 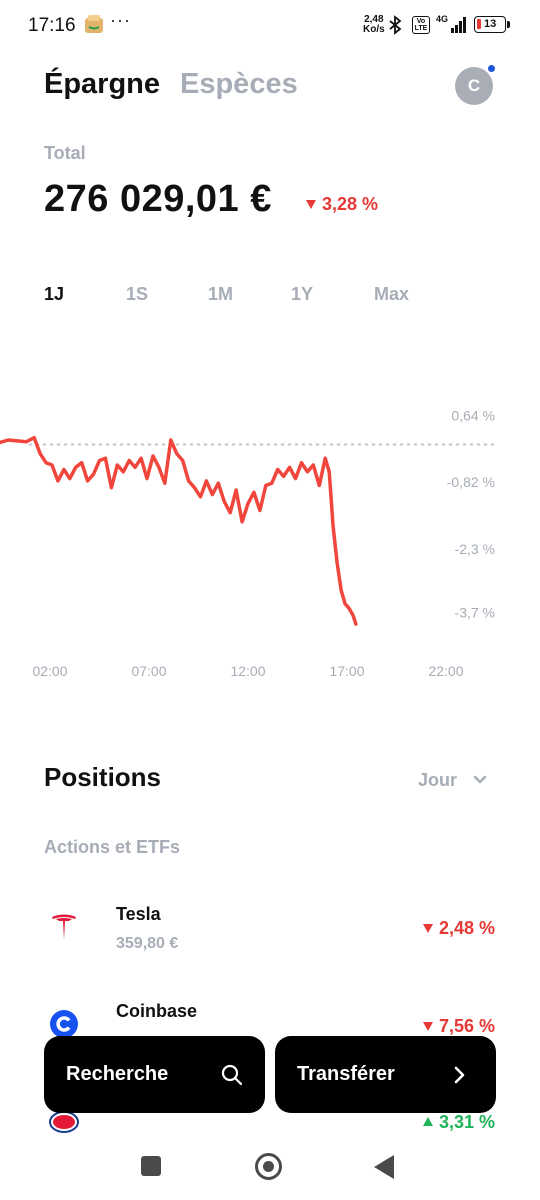 What do you see at coordinates (49, 671) in the screenshot?
I see `x-tick-label: 02:00` at bounding box center [49, 671].